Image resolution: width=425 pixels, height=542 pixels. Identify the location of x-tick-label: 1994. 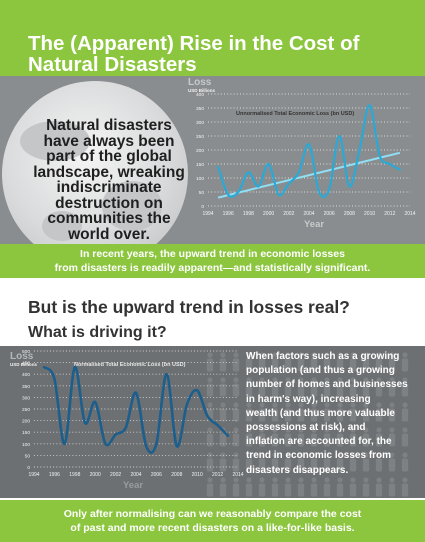
(33, 475).